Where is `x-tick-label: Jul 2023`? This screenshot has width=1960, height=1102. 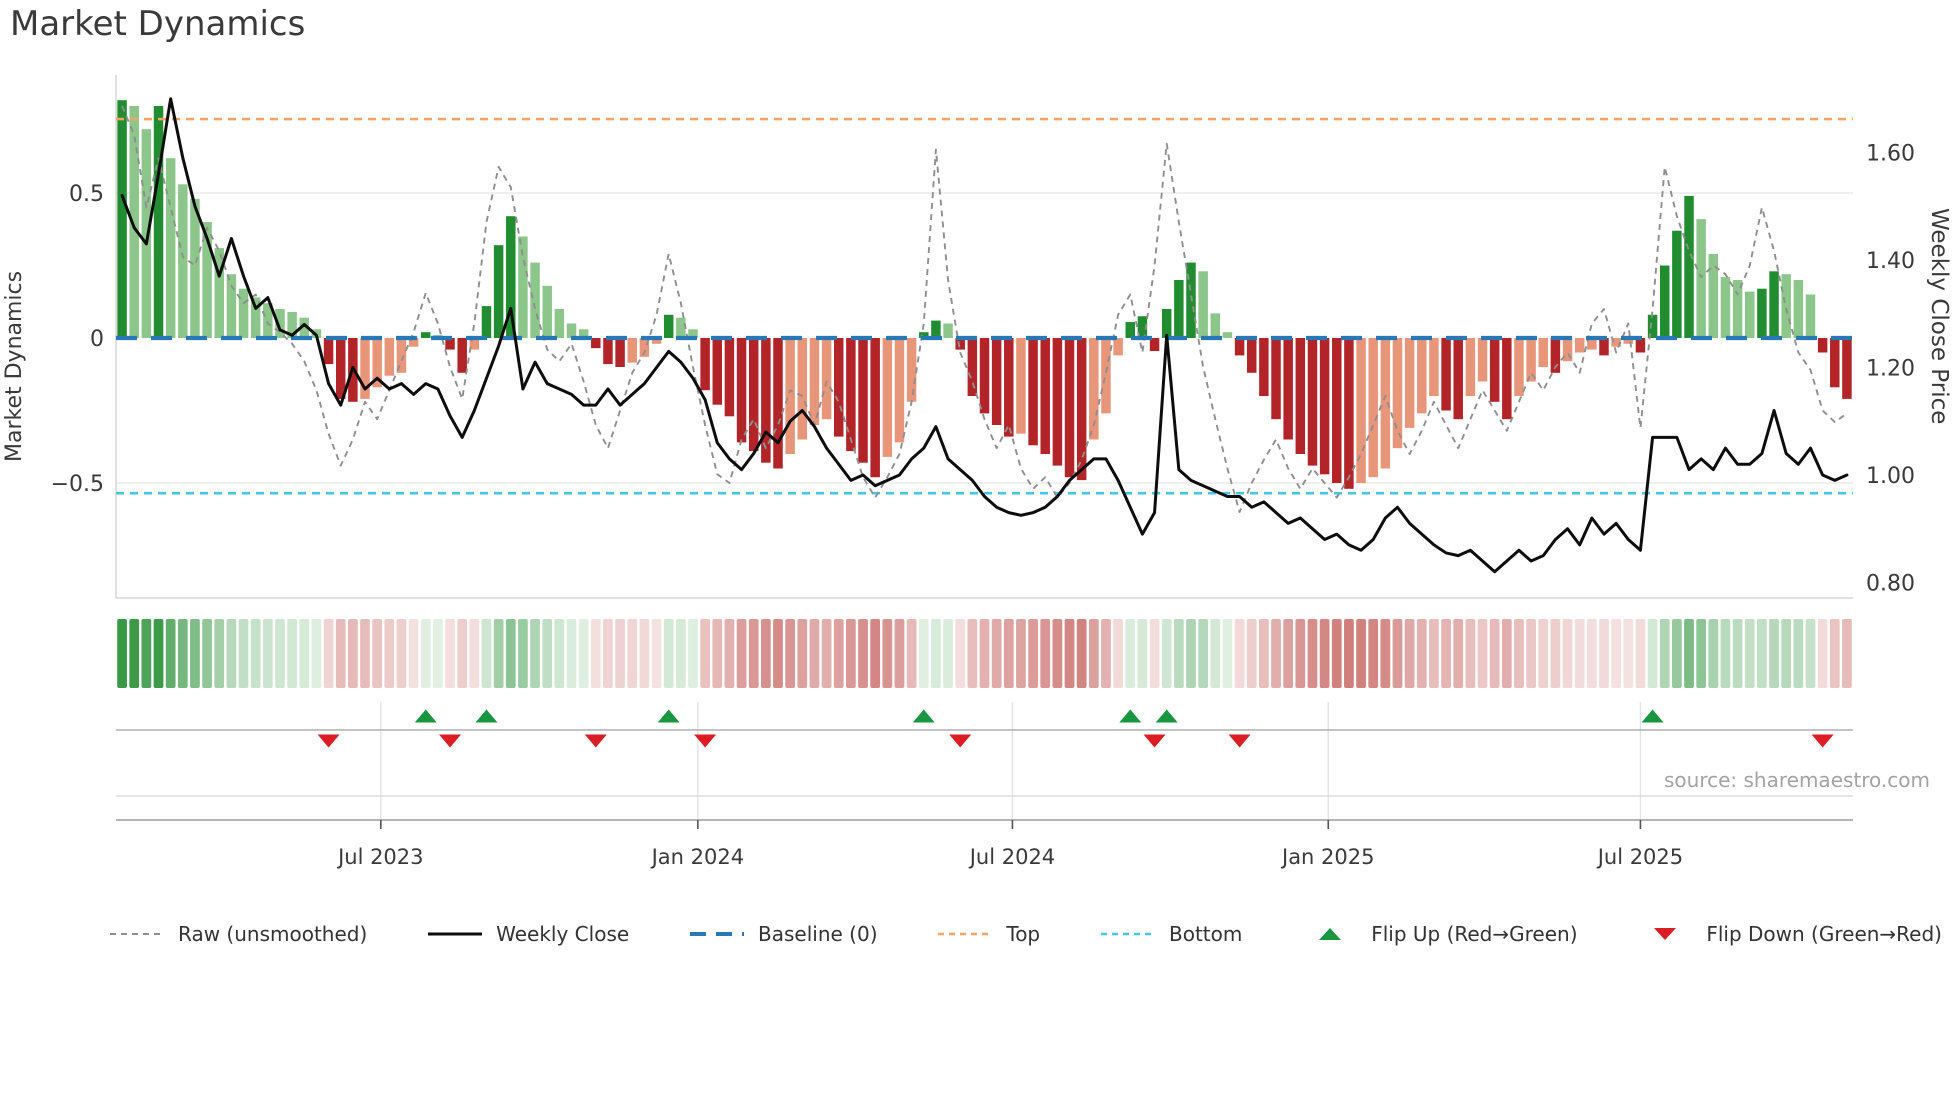
x-tick-label: Jul 2023 is located at coordinates (379, 857).